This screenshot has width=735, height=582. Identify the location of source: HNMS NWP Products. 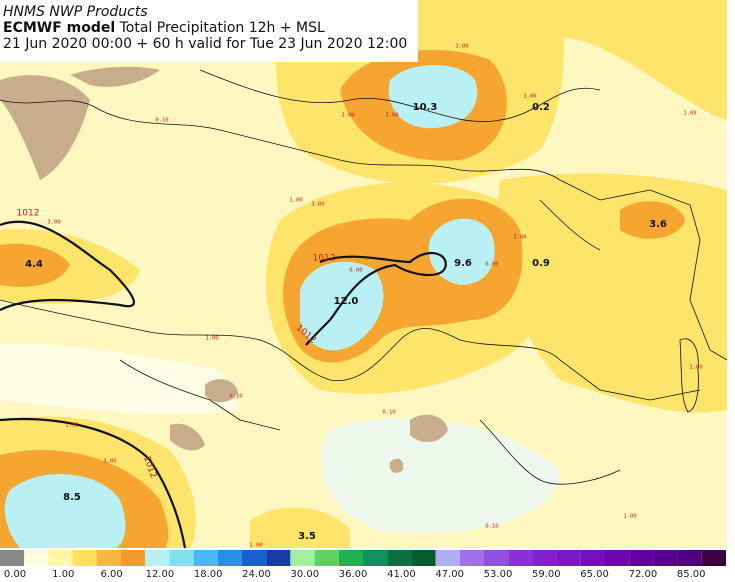
(75, 12).